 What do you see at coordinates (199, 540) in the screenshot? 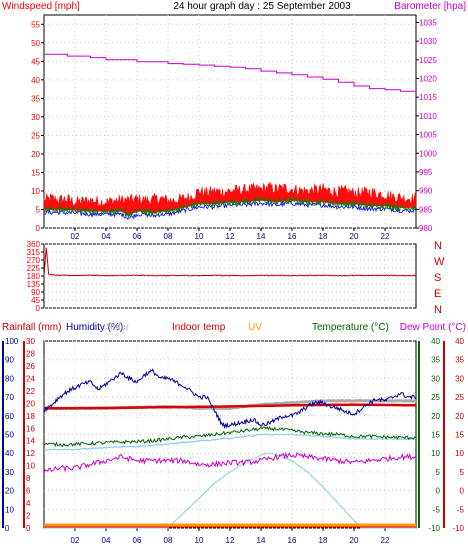
I see `multi-x-tick-label: 10` at bounding box center [199, 540].